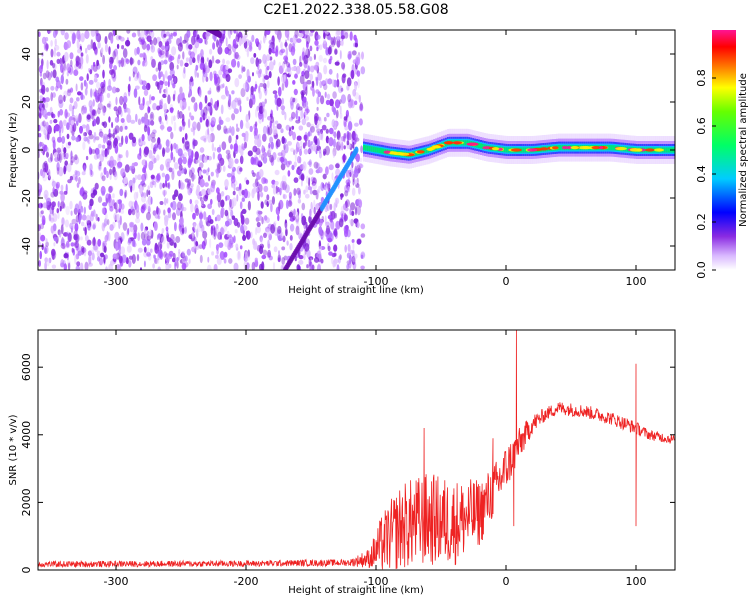 This screenshot has width=750, height=604. I want to click on trace-blob, so click(174, 9).